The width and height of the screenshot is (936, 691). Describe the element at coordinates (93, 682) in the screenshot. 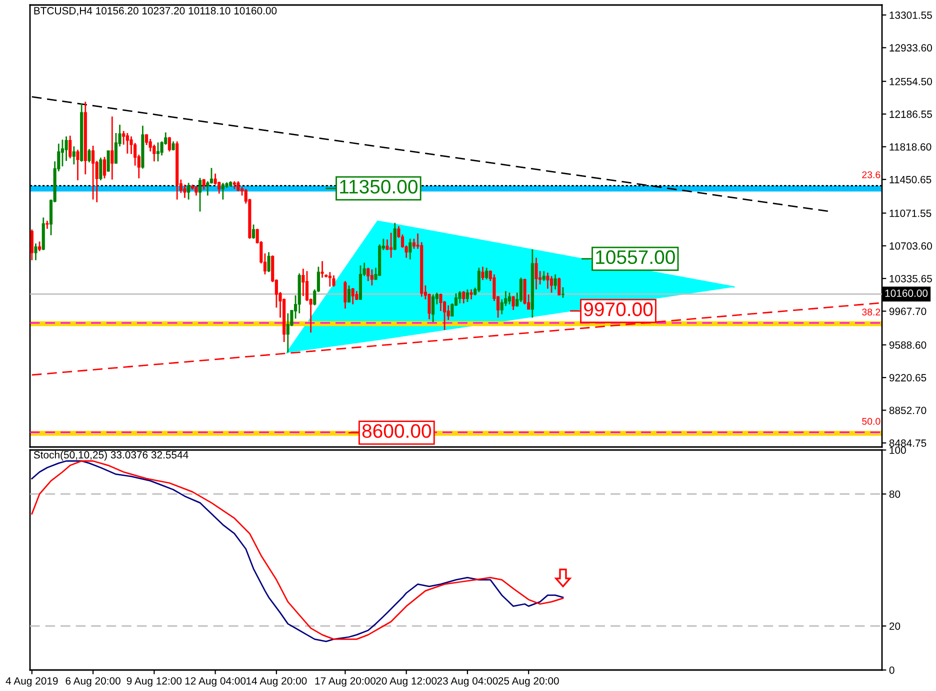

I see `x-tick-label: 6 Aug 20:00` at that location.